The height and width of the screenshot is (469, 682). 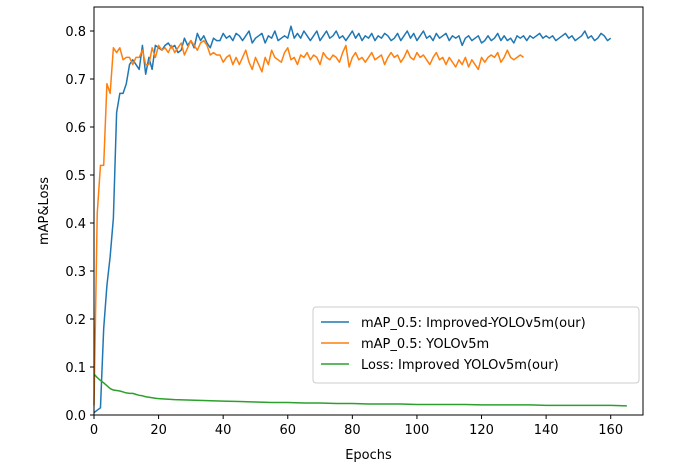 I want to click on y-tick-label: 0.5, so click(x=75, y=176).